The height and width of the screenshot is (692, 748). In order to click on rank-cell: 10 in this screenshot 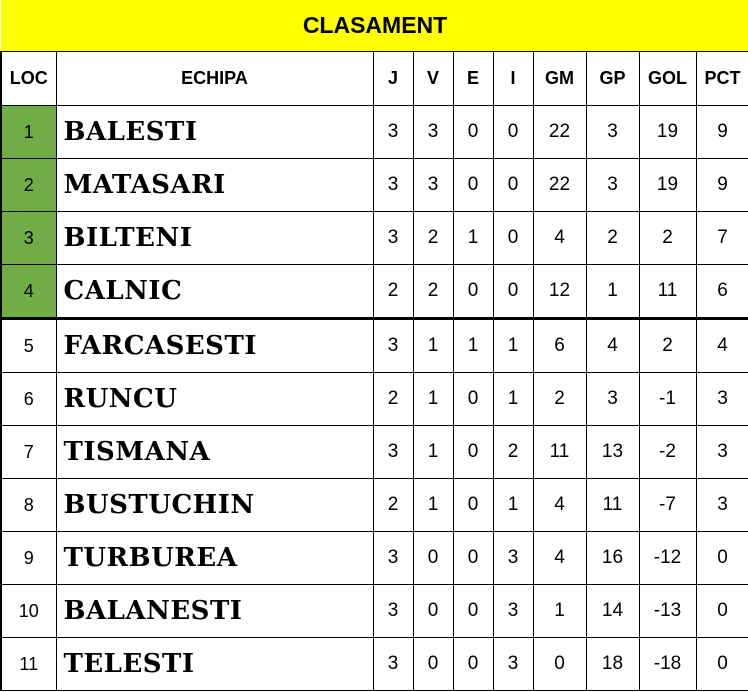, I will do `click(28, 611)`.